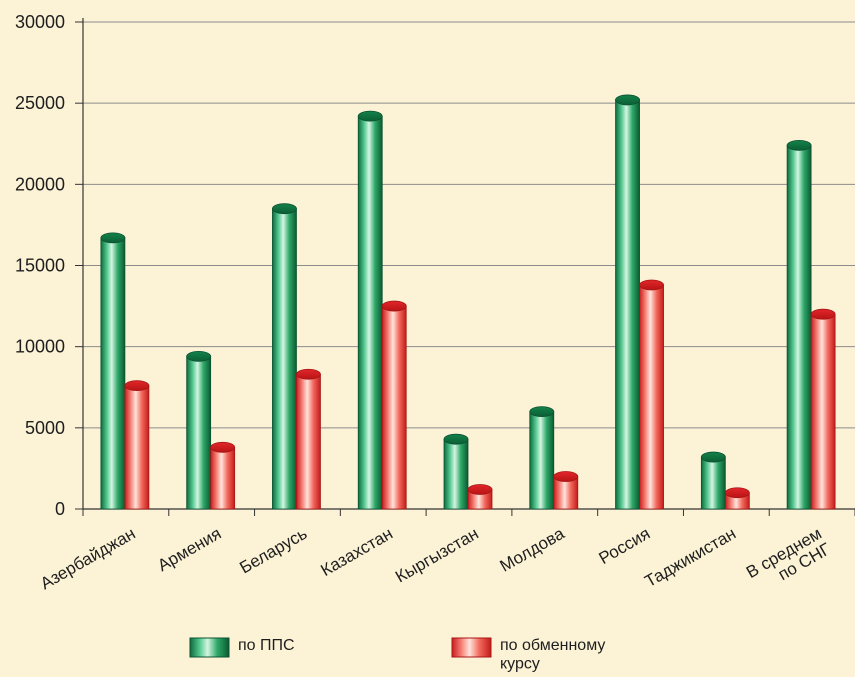 This screenshot has width=855, height=677. What do you see at coordinates (60, 509) in the screenshot?
I see `y-tick-label: 0` at bounding box center [60, 509].